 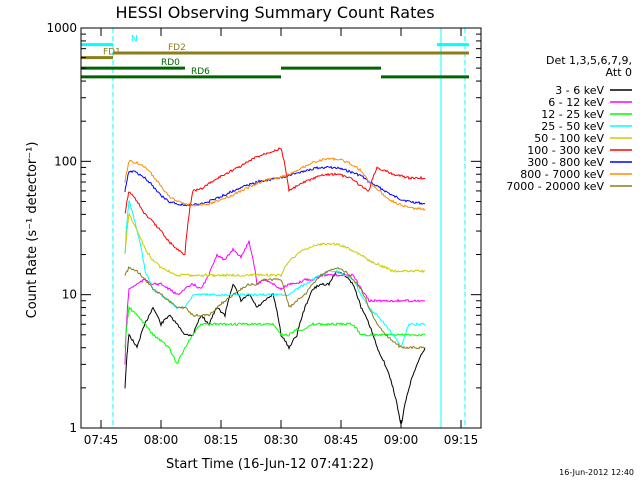 What do you see at coordinates (619, 72) in the screenshot?
I see `legend-header-1: Att 0` at bounding box center [619, 72].